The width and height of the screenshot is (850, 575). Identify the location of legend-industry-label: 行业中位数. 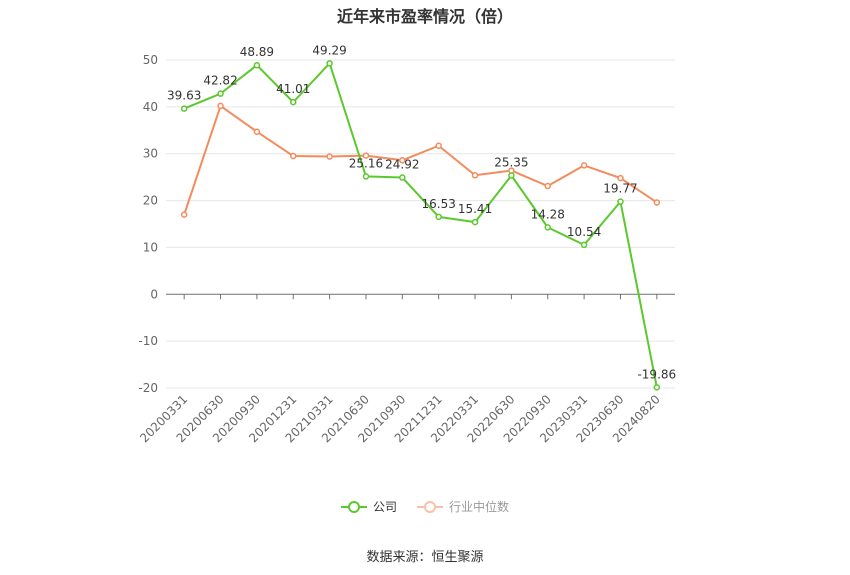
(479, 507).